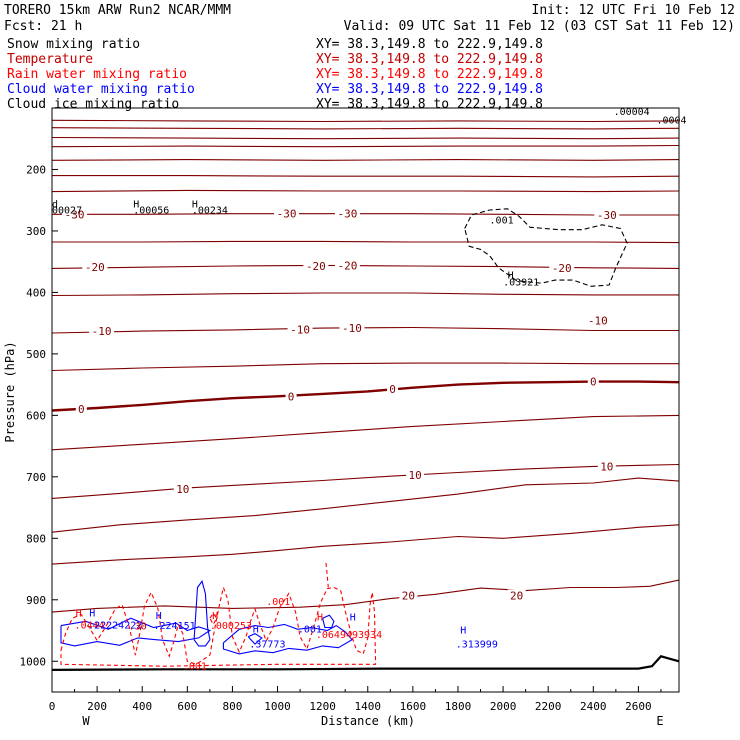 The image size is (740, 740). What do you see at coordinates (52, 706) in the screenshot?
I see `x-tick-label: 0` at bounding box center [52, 706].